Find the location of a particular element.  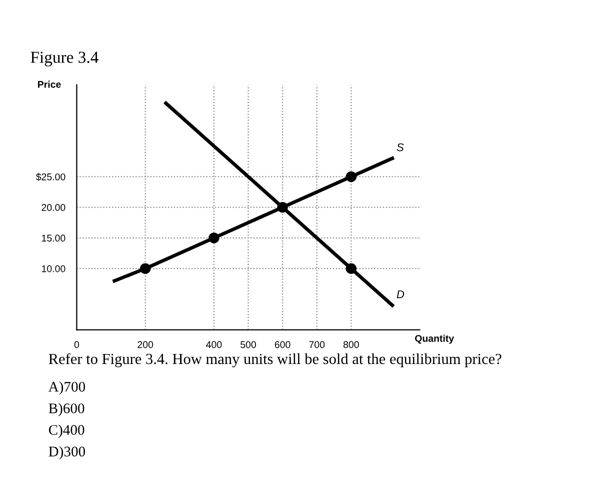

text: D)300 is located at coordinates (67, 453).